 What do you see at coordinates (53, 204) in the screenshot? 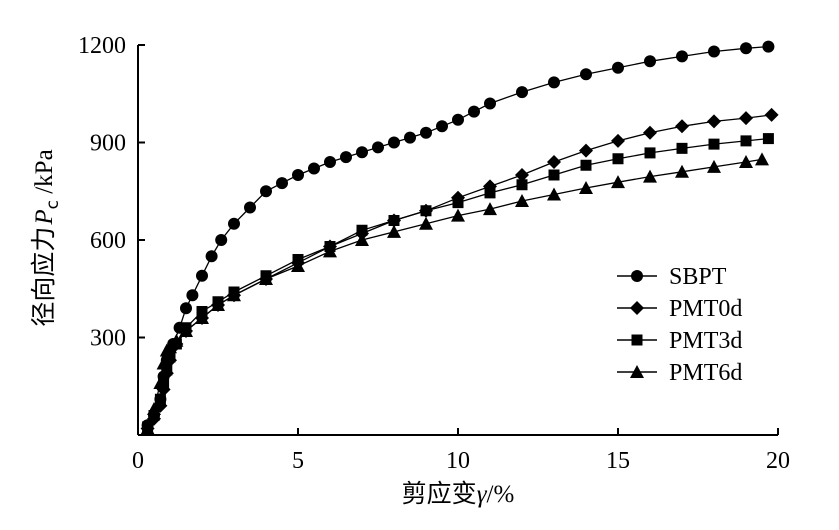
I see `y-axis-title-subscript: c` at bounding box center [53, 204].